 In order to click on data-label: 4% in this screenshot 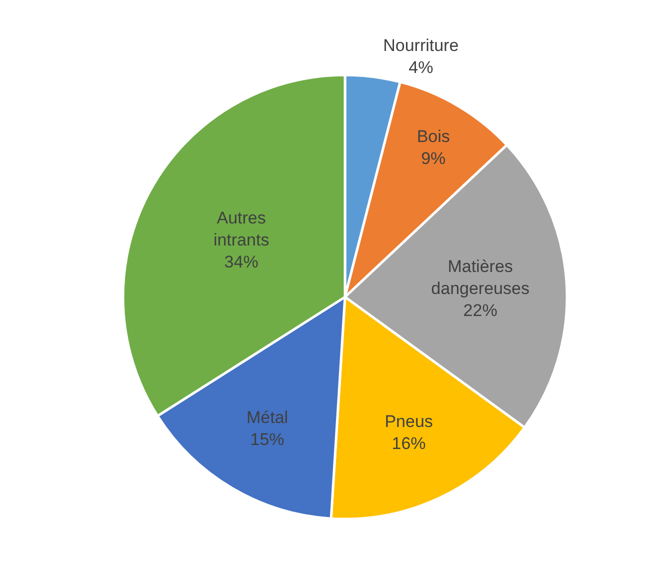, I will do `click(421, 68)`.